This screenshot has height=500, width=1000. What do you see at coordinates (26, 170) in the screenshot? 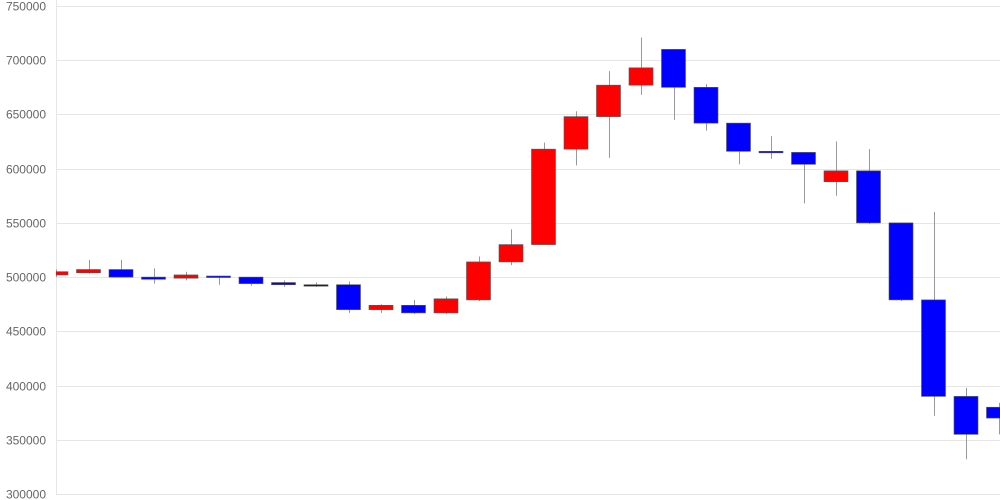
I see `y-tick-label: 600000` at bounding box center [26, 170].